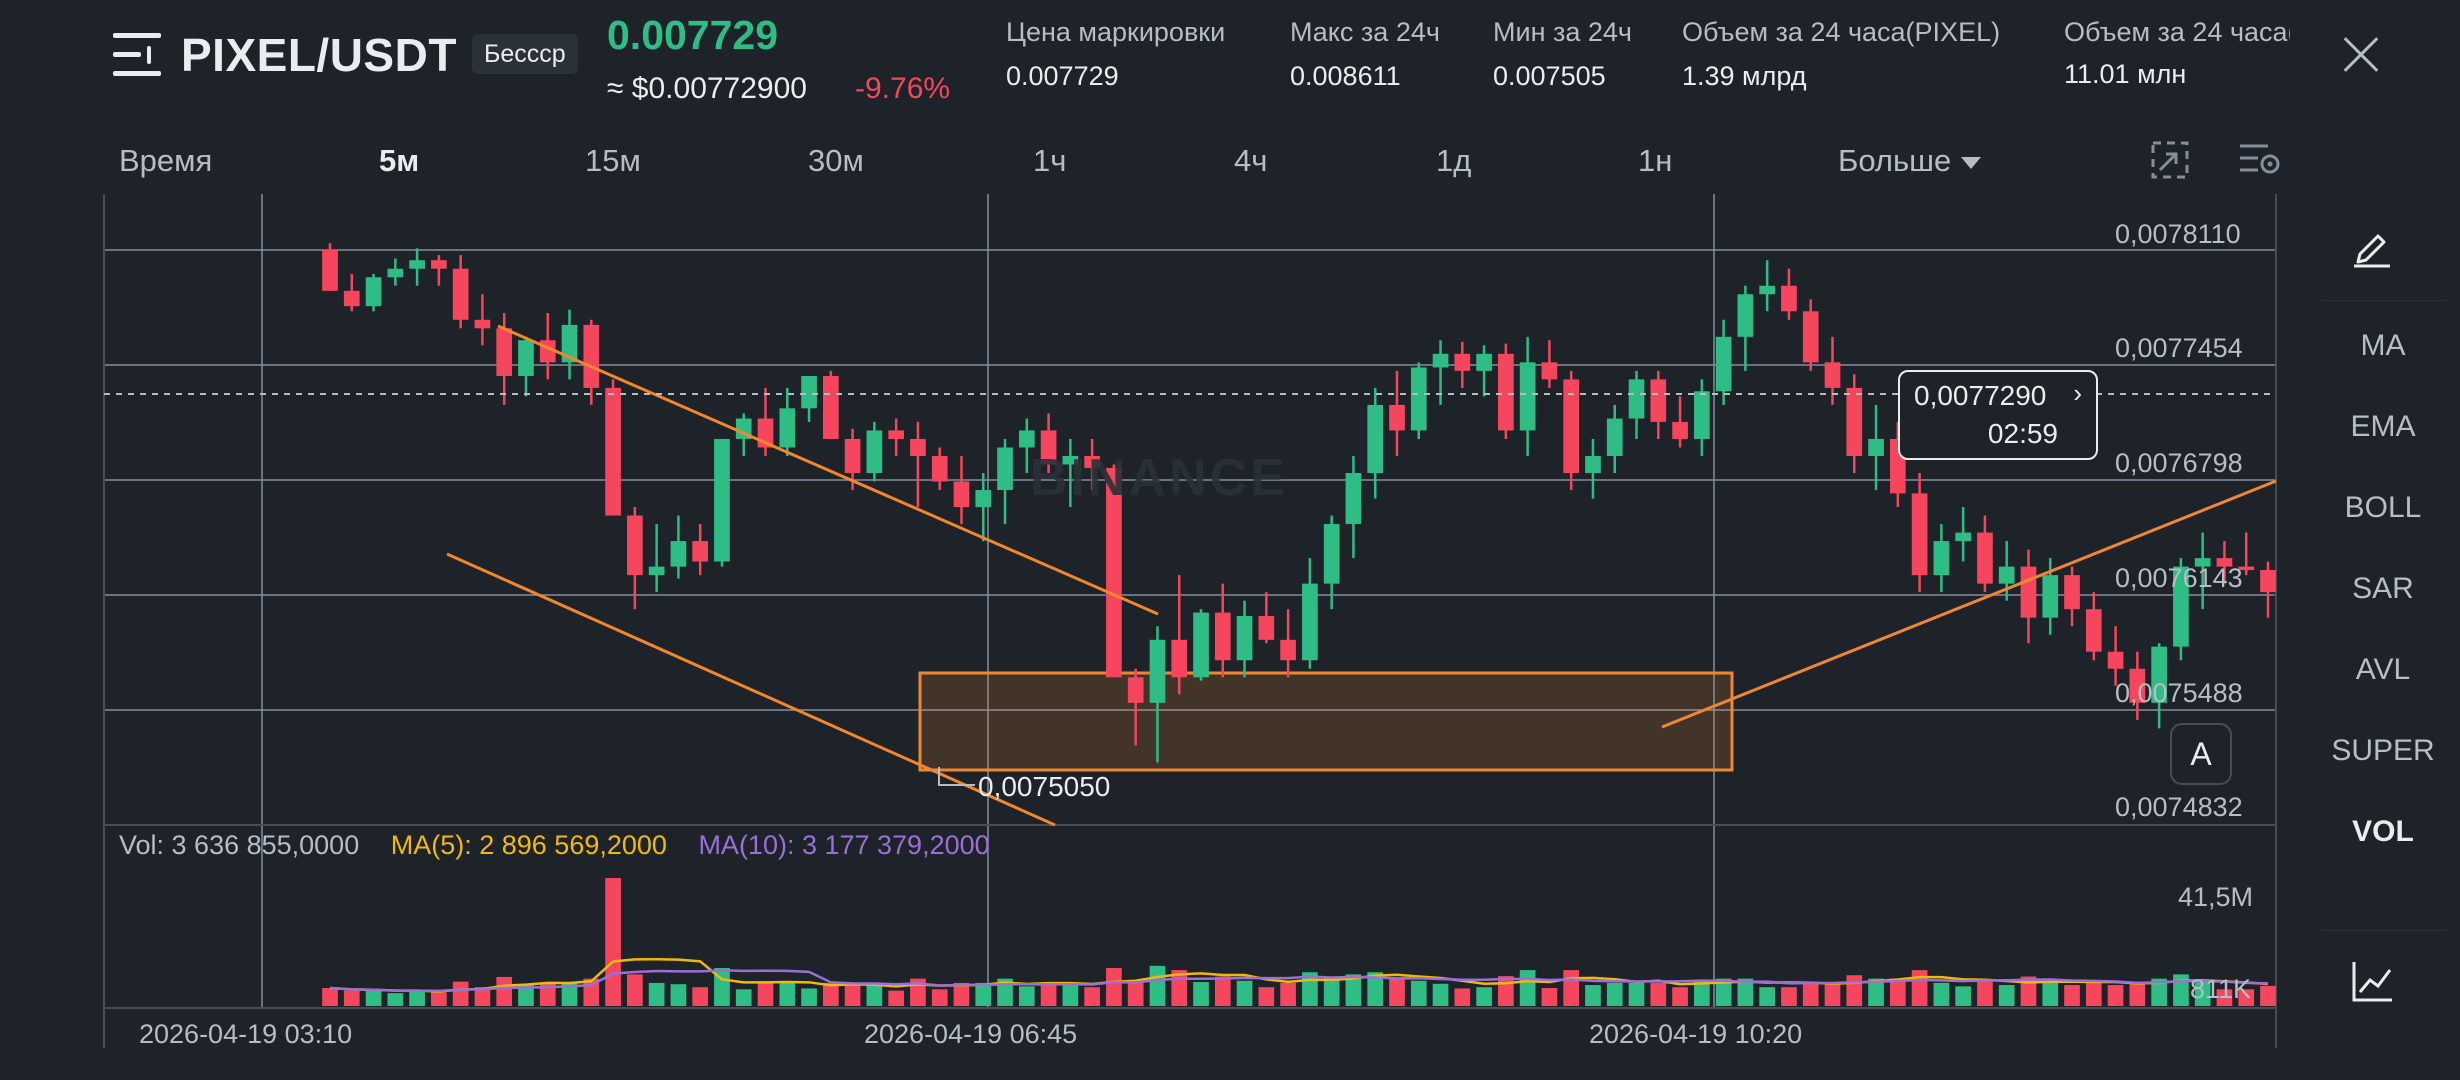 This screenshot has height=1080, width=2460. Describe the element at coordinates (1655, 160) in the screenshot. I see `timeframe-1w: 1н` at that location.